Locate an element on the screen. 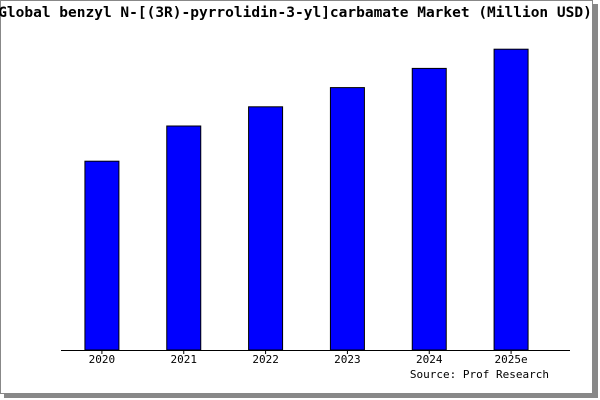  x-tick-label: 2024 is located at coordinates (429, 359).